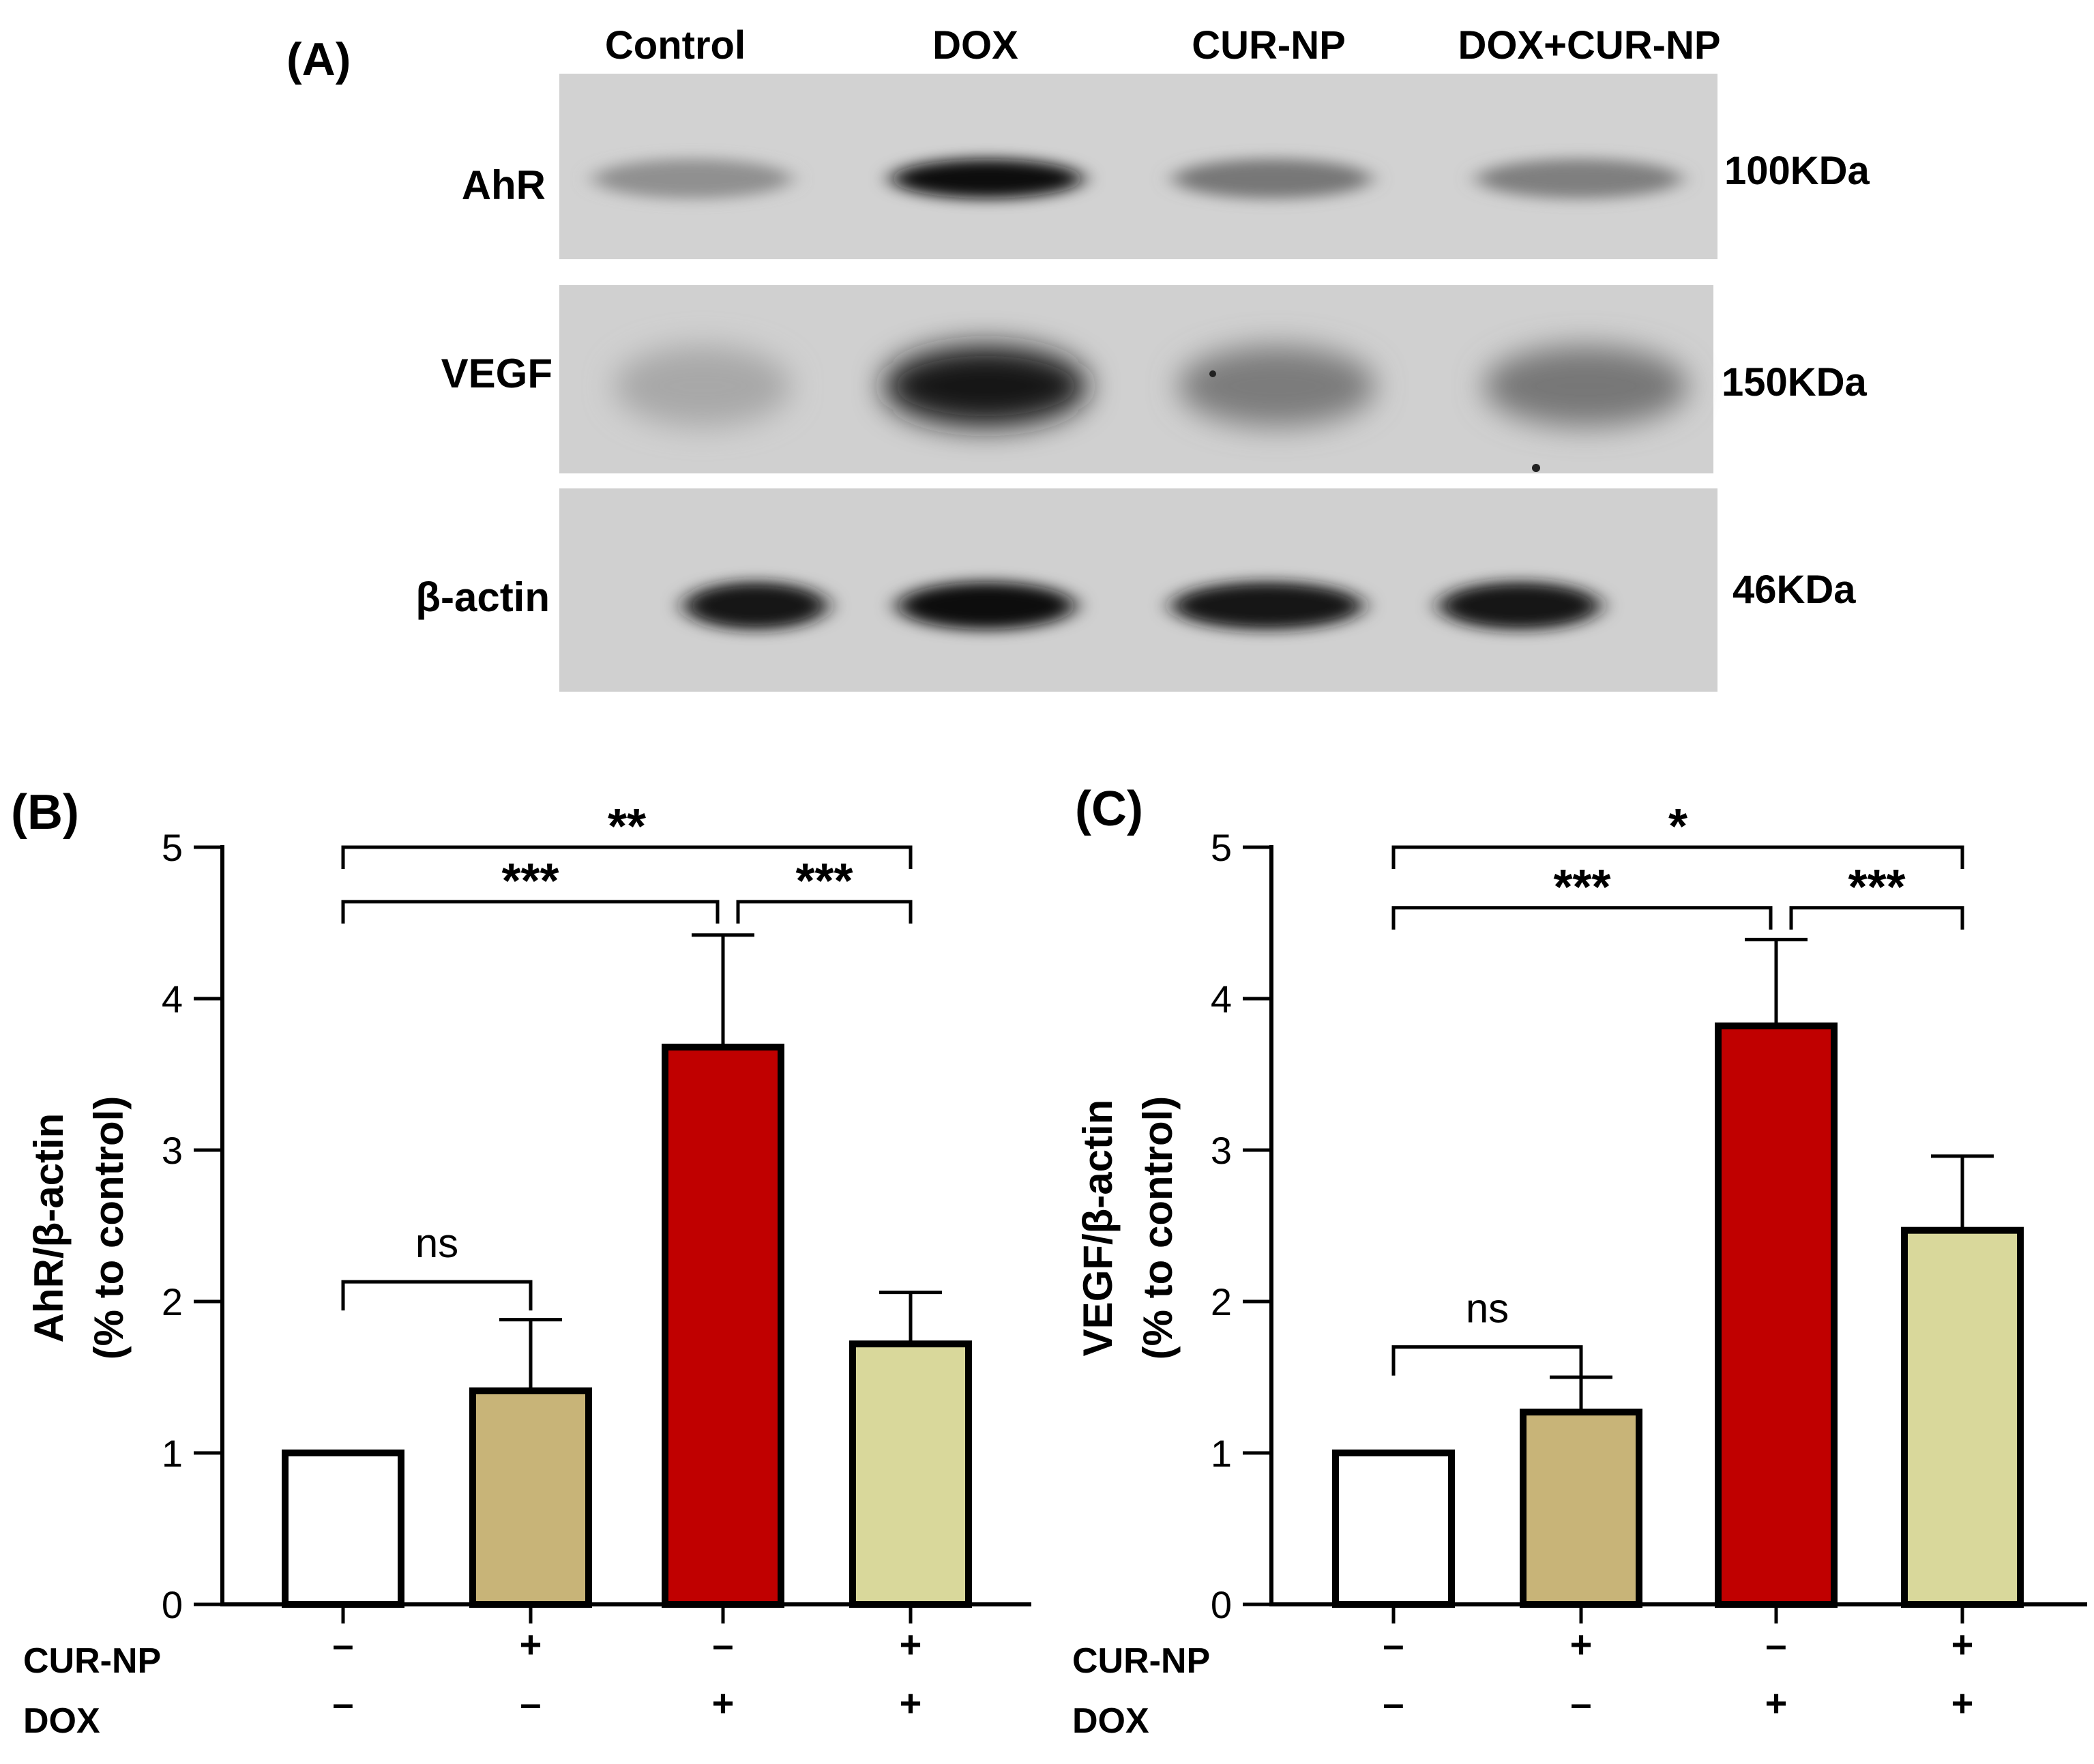 The height and width of the screenshot is (1764, 2094). What do you see at coordinates (1135, 590) in the screenshot?
I see `blot-beta-actin: β-actin 46KDa` at bounding box center [1135, 590].